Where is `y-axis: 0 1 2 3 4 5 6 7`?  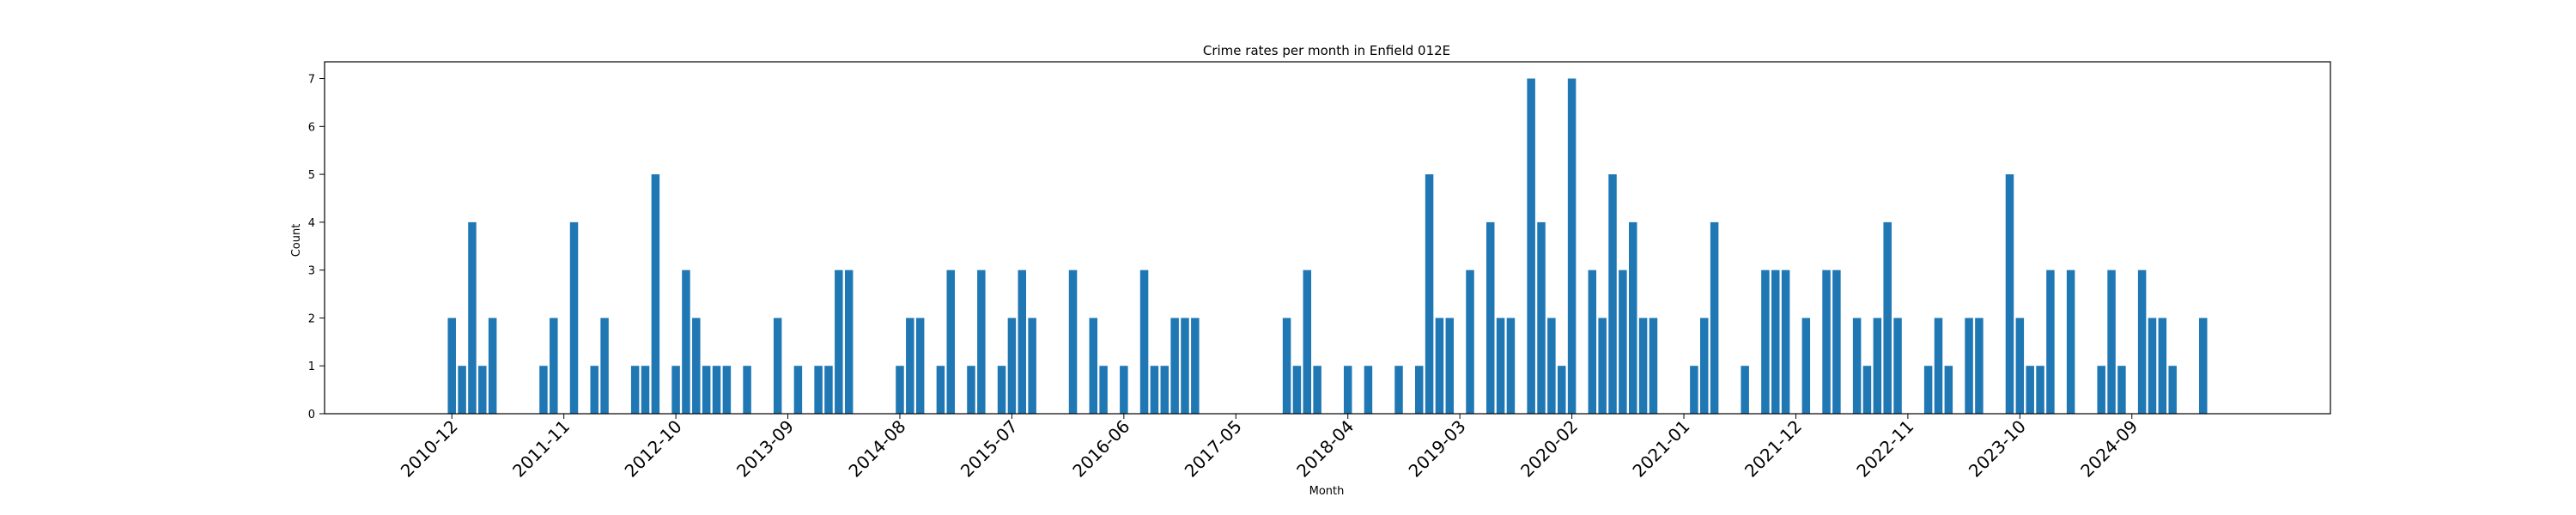
y-axis: 0 1 2 3 4 5 6 7 is located at coordinates (316, 247).